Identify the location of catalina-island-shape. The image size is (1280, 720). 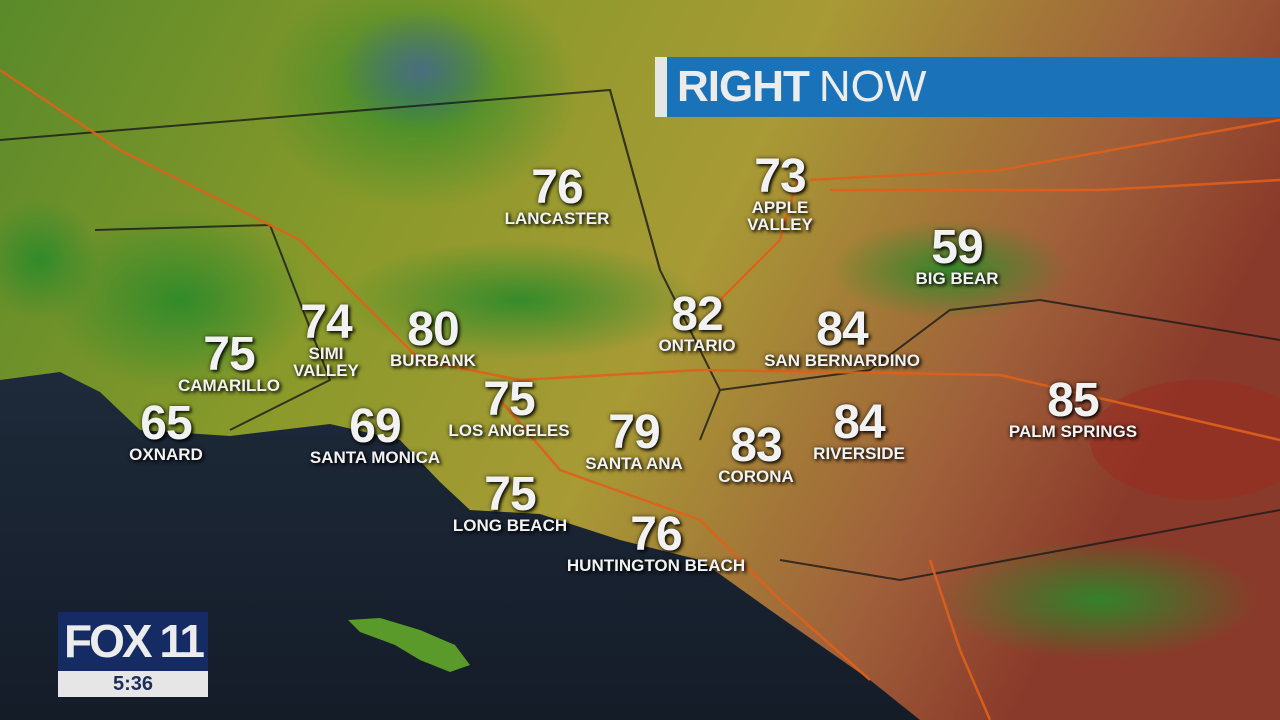
(409, 645).